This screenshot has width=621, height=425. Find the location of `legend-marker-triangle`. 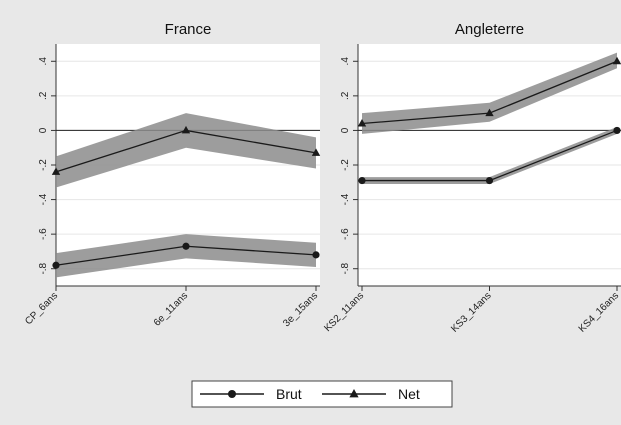

legend-marker-triangle is located at coordinates (354, 393).